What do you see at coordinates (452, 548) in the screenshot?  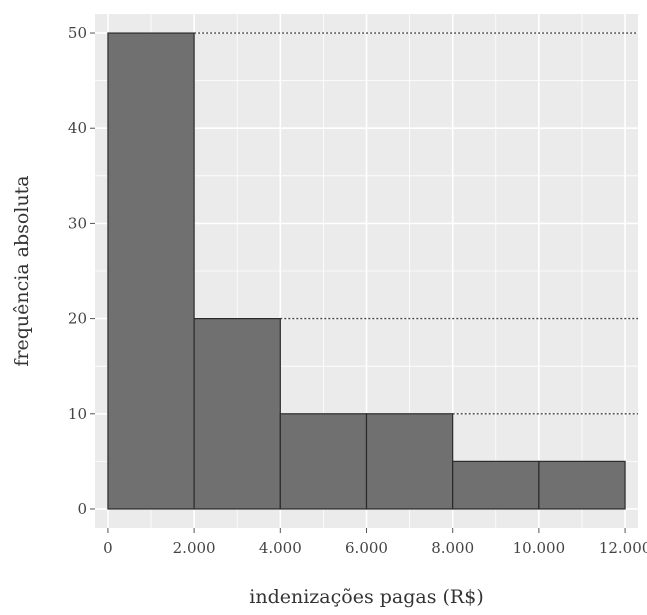 I see `x-tick-label: 8.000` at bounding box center [452, 548].